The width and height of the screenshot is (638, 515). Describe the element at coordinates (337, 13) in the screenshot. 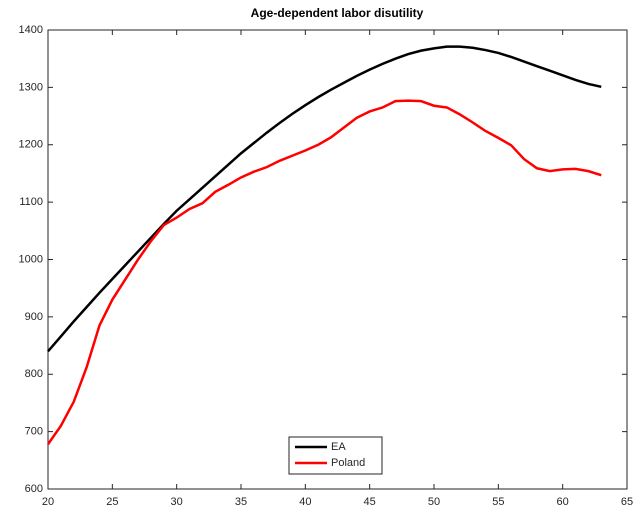

I see `chart-title: Age-dependent labor disutility` at that location.